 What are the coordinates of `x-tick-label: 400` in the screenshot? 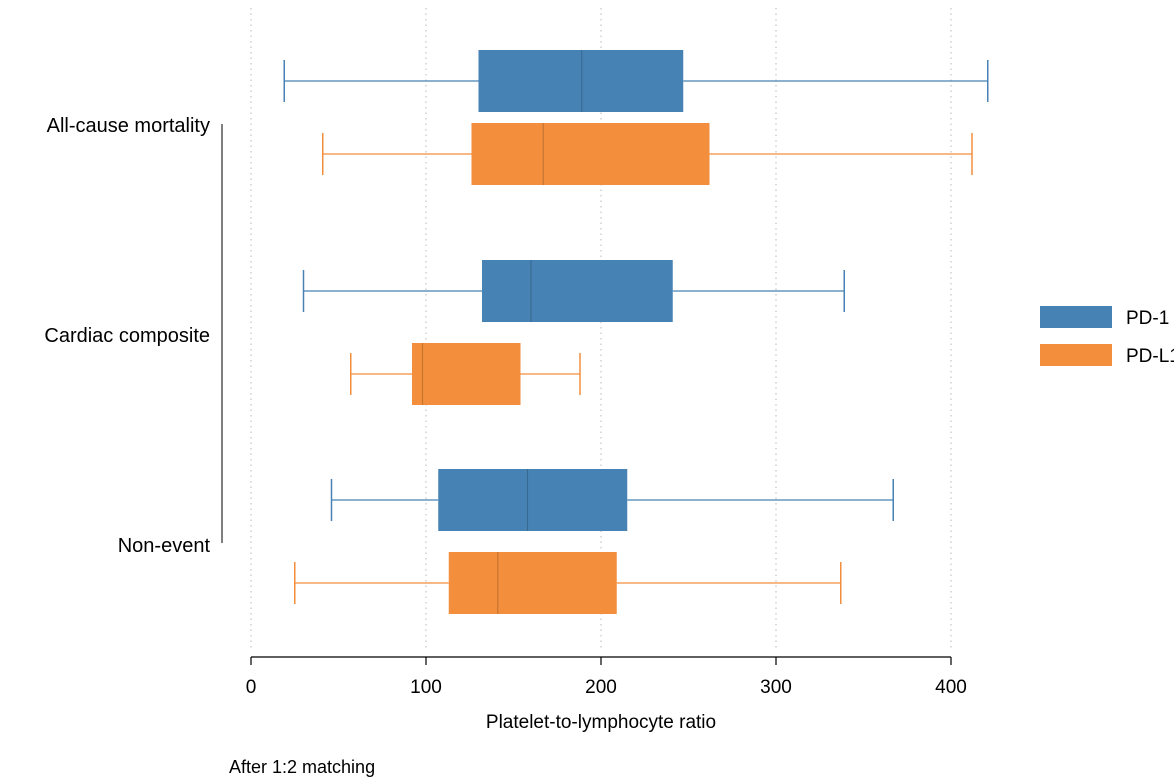 It's located at (951, 687).